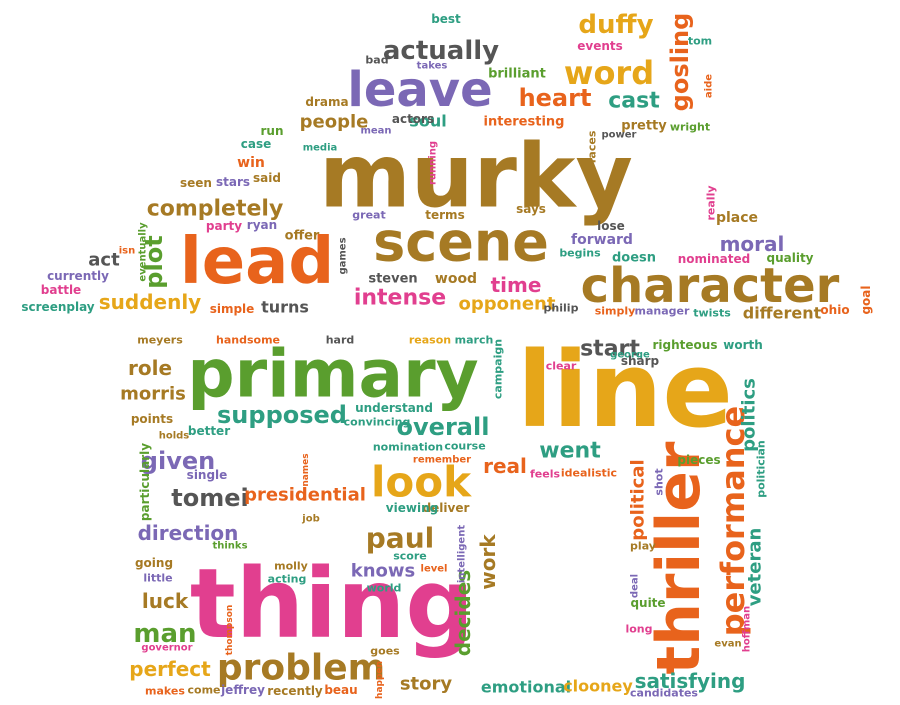  Describe the element at coordinates (233, 182) in the screenshot. I see `cloud-word: stars` at that location.